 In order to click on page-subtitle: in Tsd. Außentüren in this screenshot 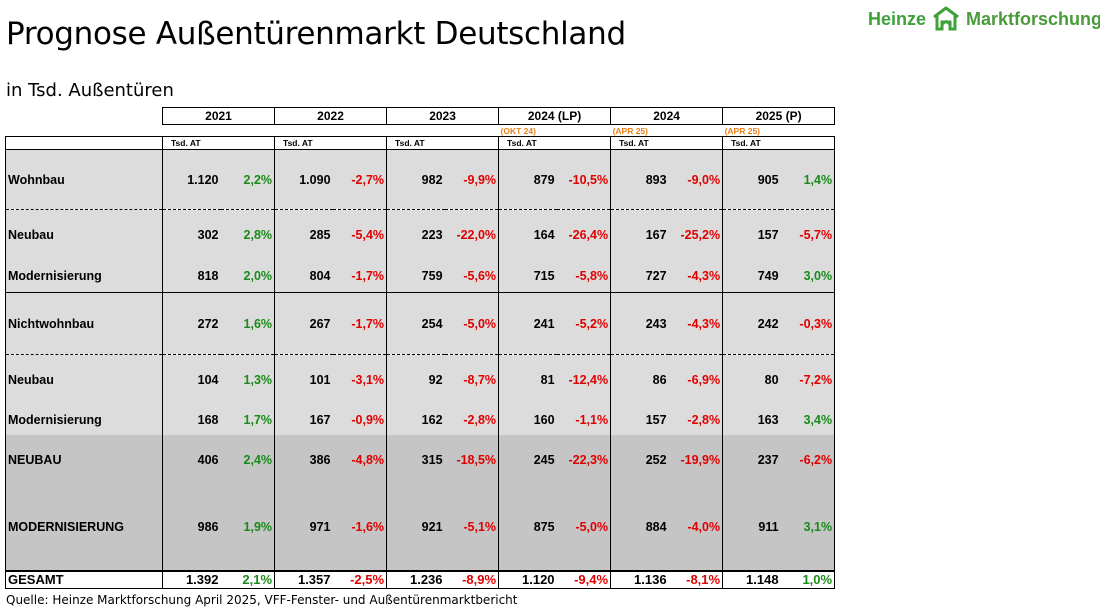, I will do `click(90, 90)`.